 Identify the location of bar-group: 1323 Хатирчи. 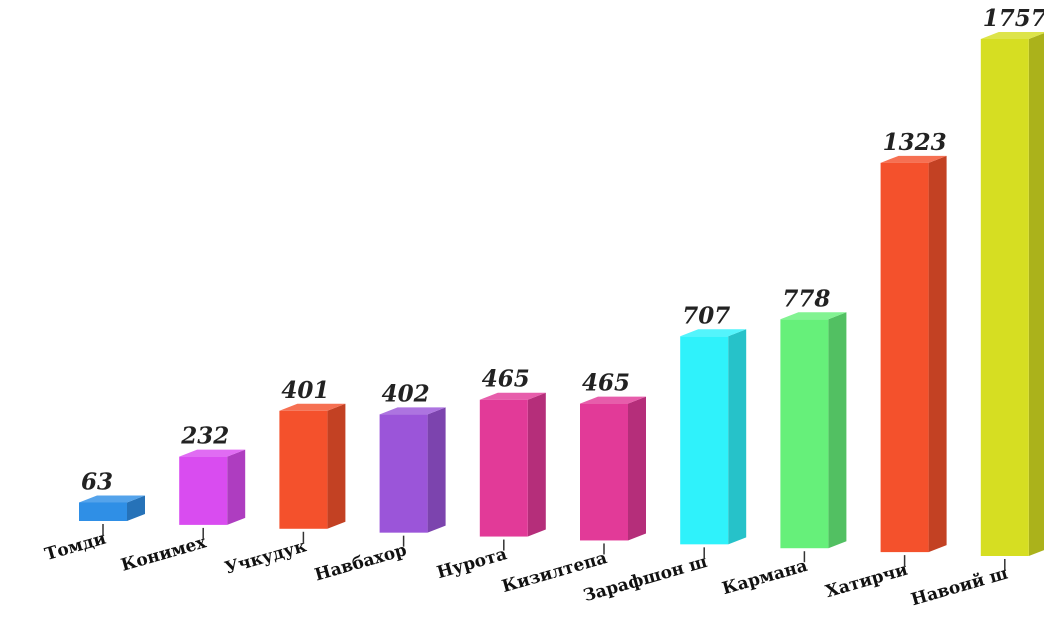
(884, 365).